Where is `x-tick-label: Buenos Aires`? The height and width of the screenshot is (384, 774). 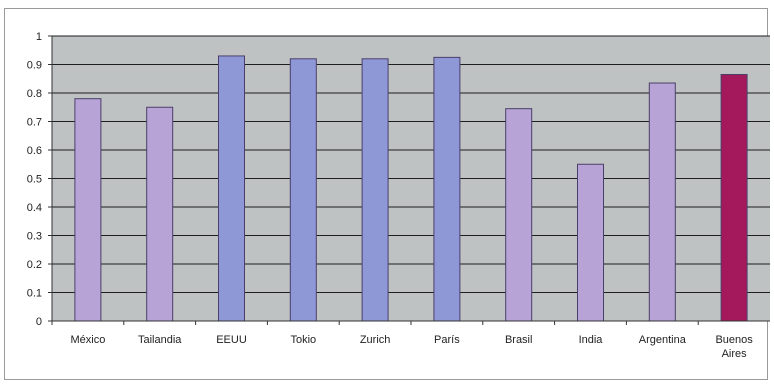
x-tick-label: Buenos Aires is located at coordinates (734, 347).